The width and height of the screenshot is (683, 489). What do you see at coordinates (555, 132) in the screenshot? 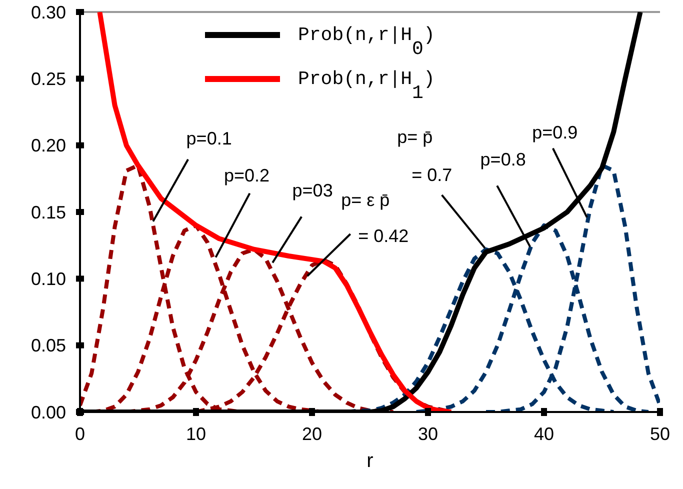
I see `annotation: p=0.9` at bounding box center [555, 132].